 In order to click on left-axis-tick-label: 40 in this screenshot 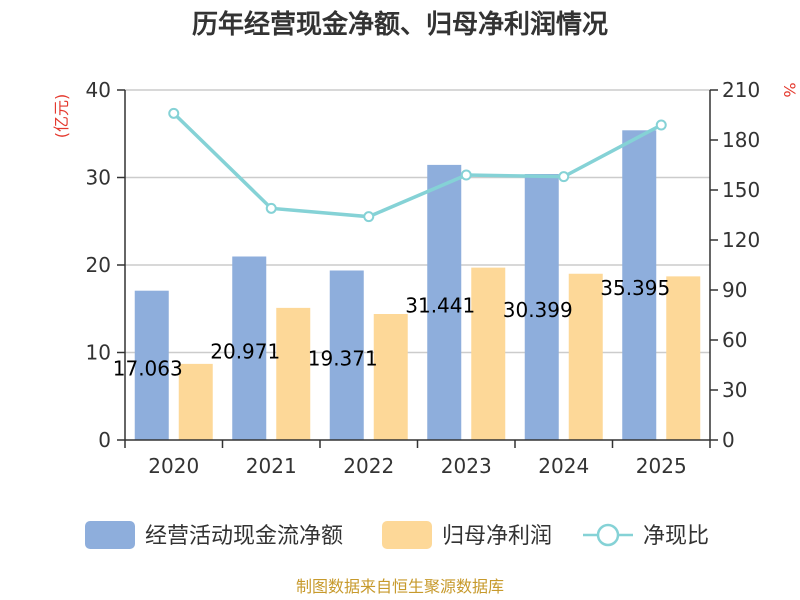, I will do `click(98, 90)`.